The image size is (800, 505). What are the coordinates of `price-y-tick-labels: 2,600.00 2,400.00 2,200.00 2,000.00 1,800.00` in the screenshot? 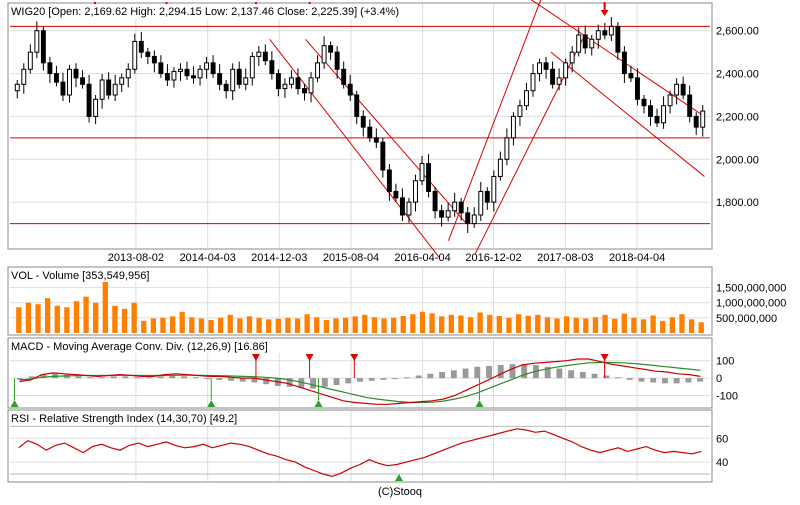 It's located at (737, 117).